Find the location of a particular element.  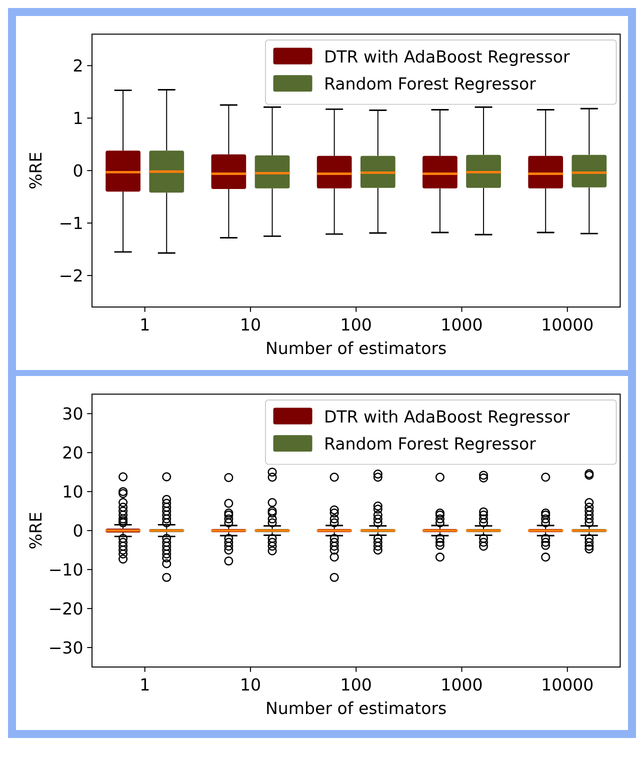

y-tick-label: 1 is located at coordinates (78, 118).